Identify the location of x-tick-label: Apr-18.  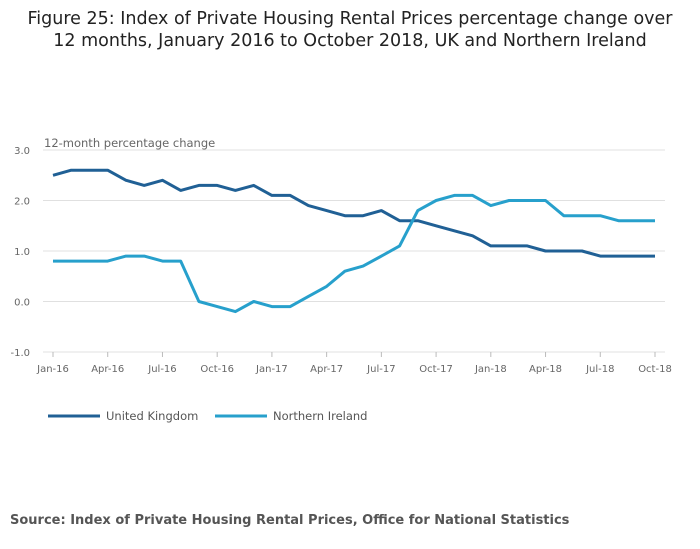
(545, 369).